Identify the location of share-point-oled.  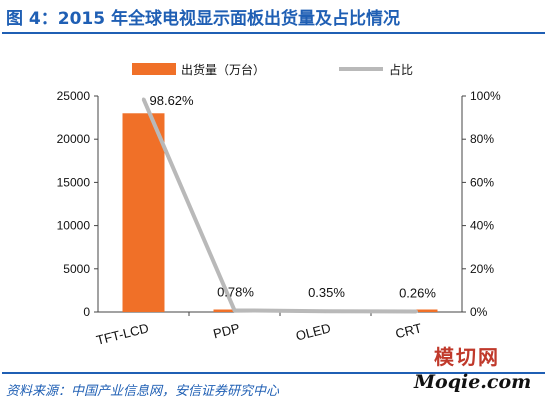
(325, 311).